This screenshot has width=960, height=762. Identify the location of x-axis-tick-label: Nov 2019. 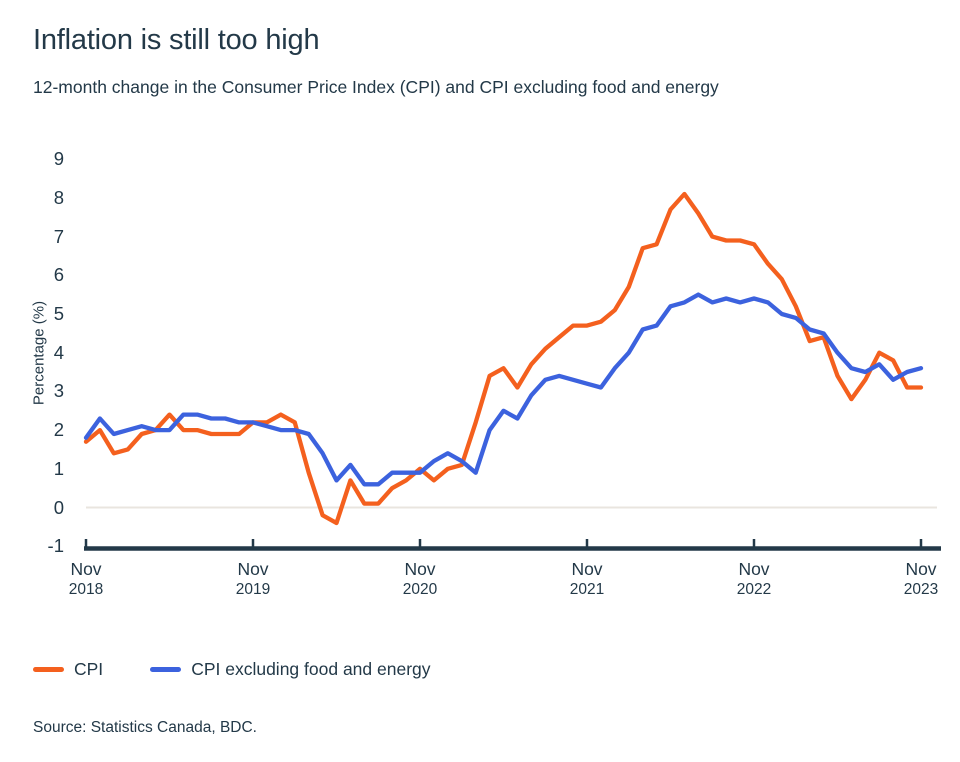
(253, 578).